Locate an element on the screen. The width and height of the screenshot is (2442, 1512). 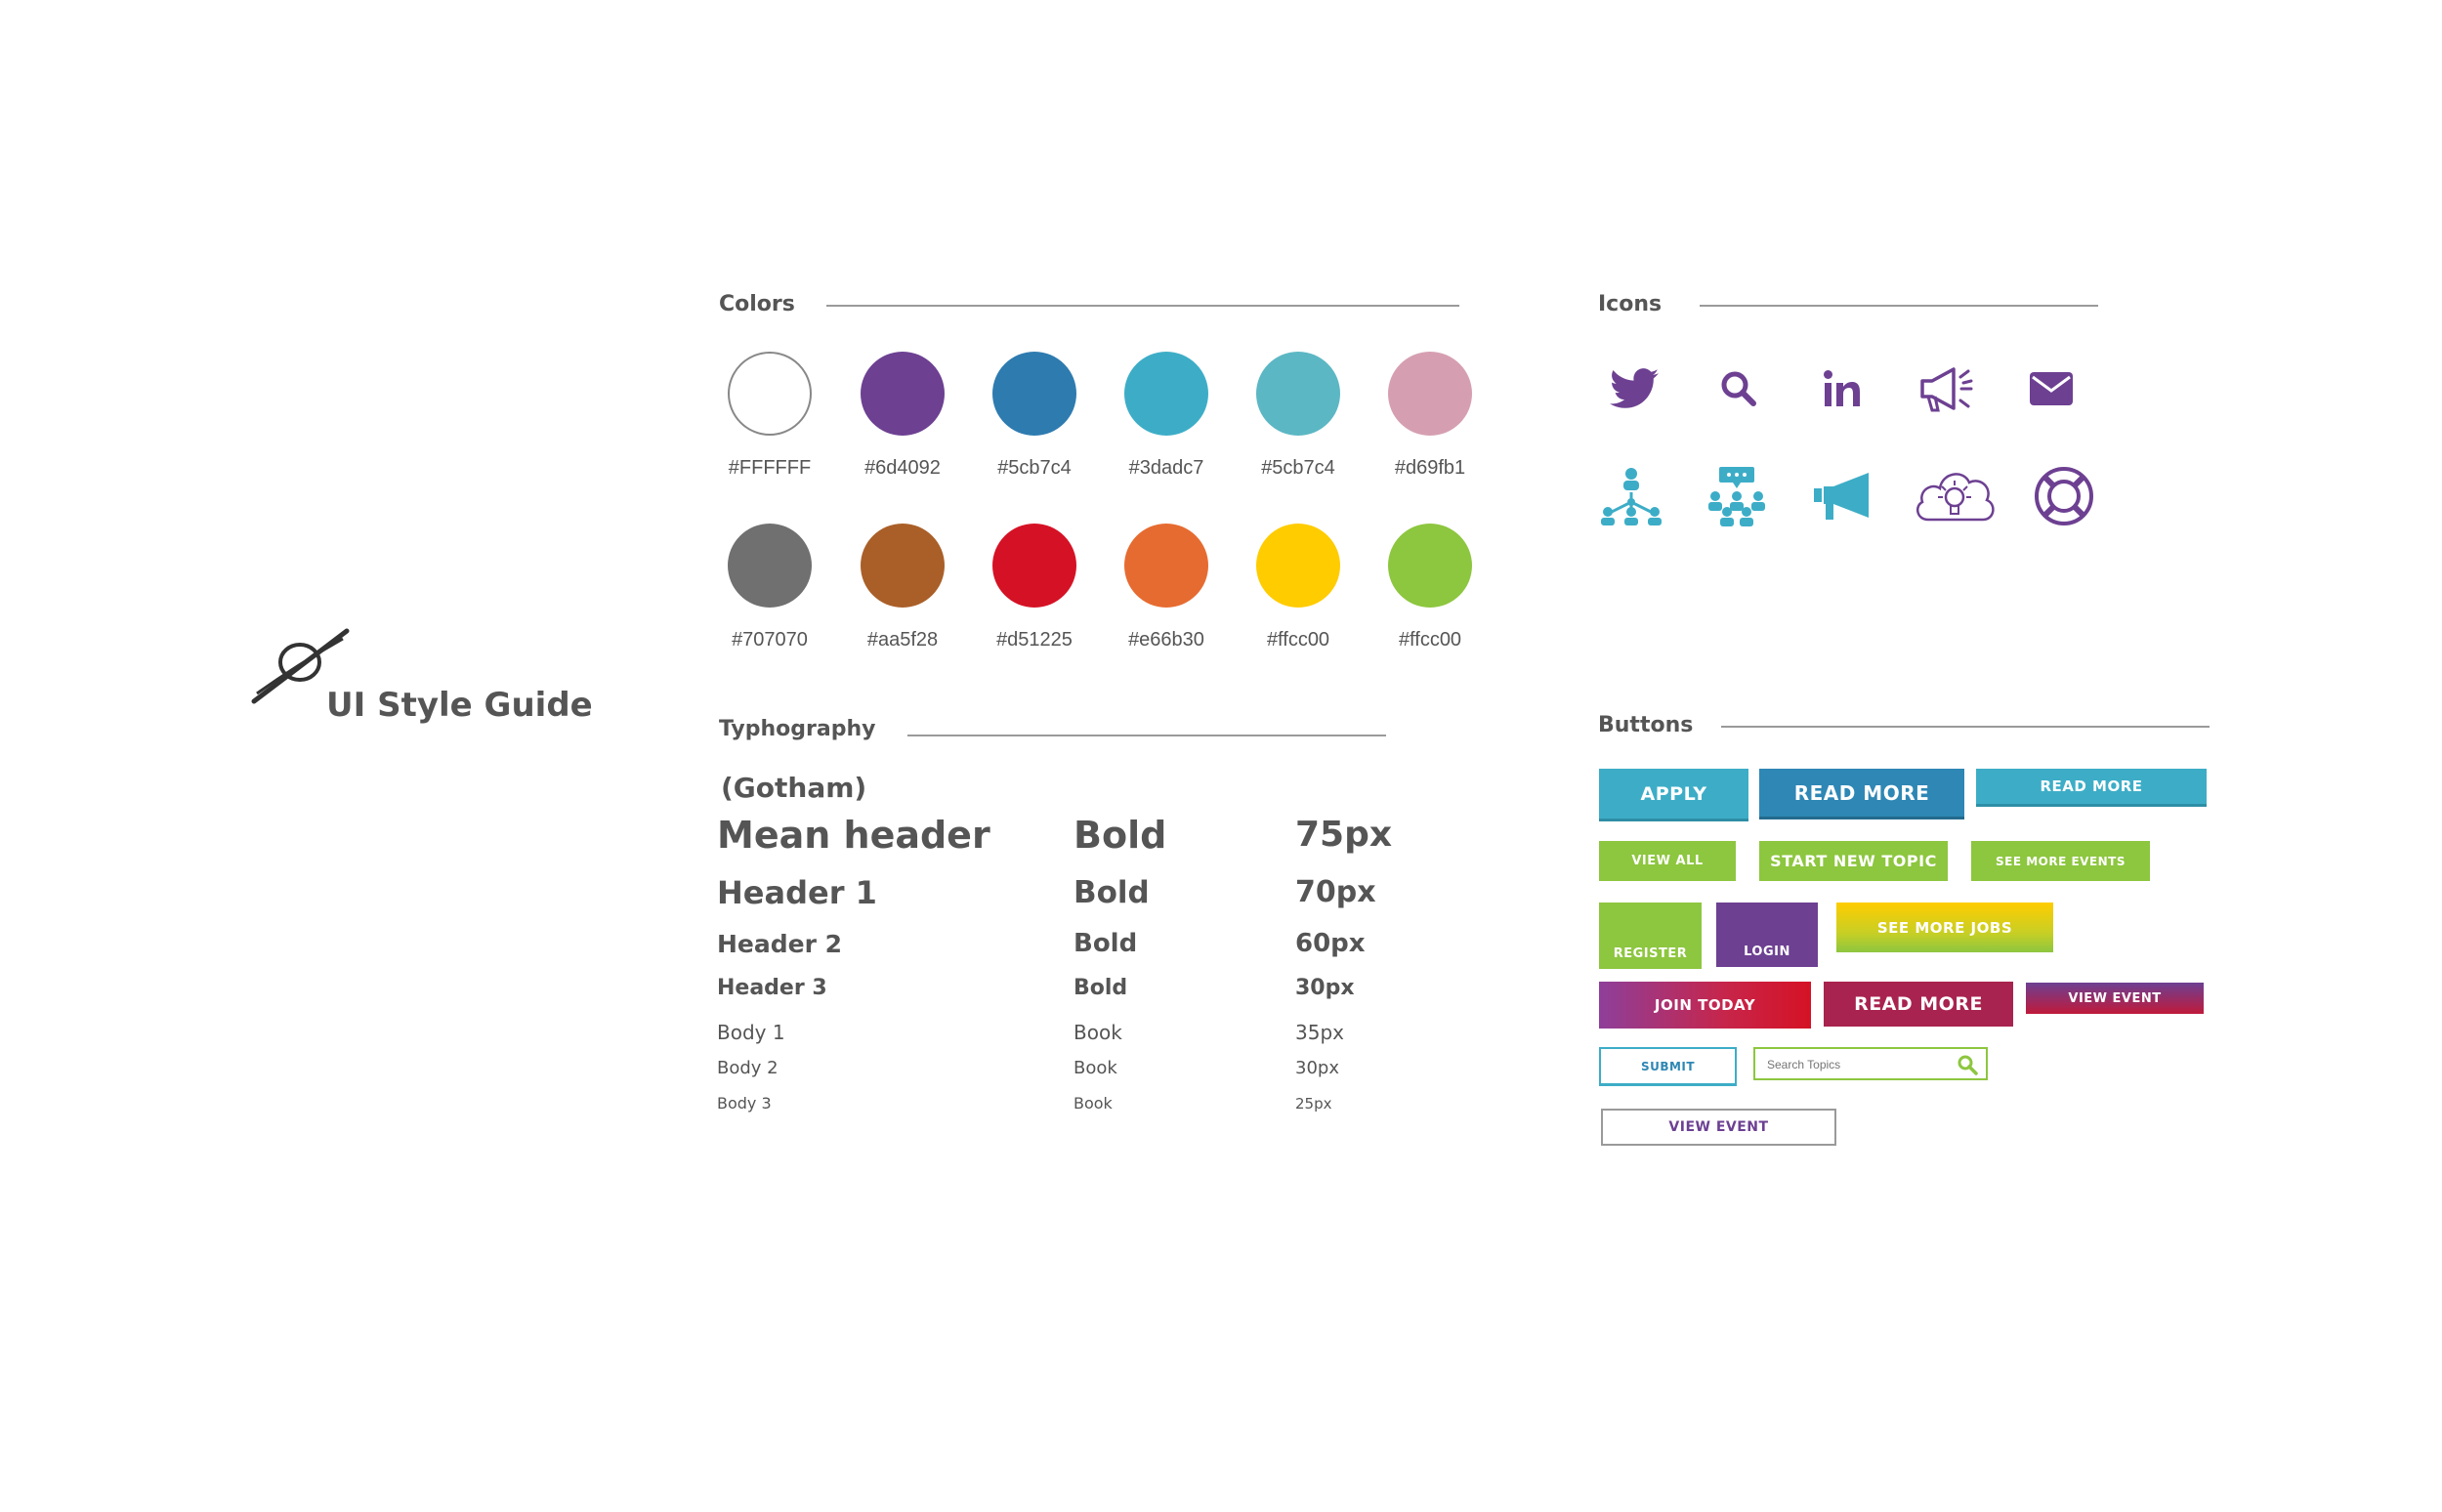
typography-section-title: Typhography is located at coordinates (797, 729).